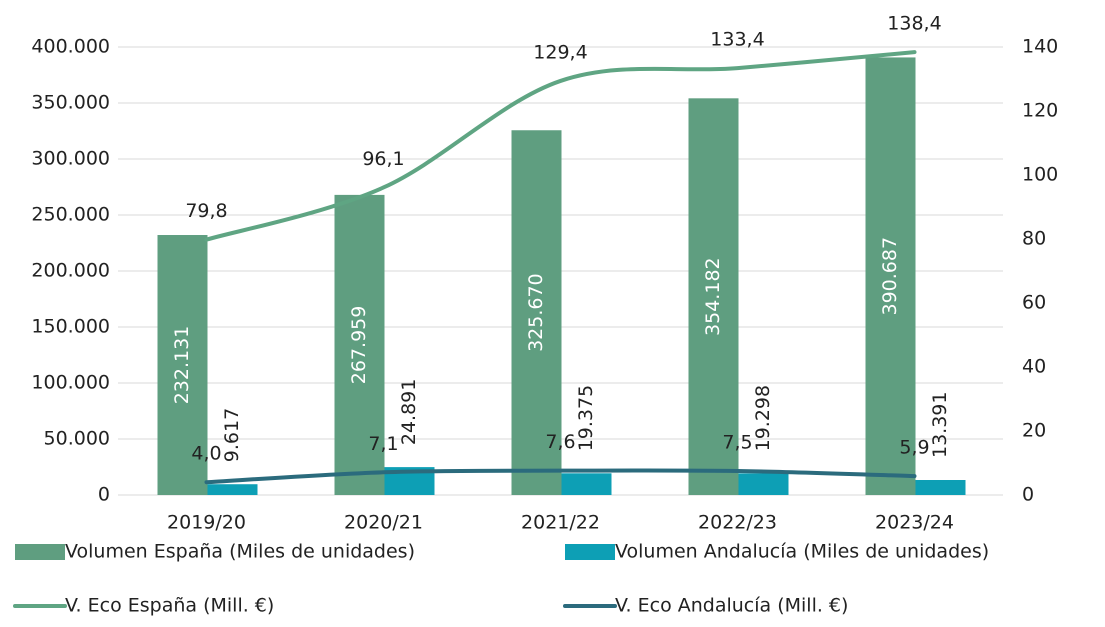 This screenshot has height=627, width=1105. Describe the element at coordinates (914, 448) in the screenshot. I see `line-value-label: 5,9` at that location.